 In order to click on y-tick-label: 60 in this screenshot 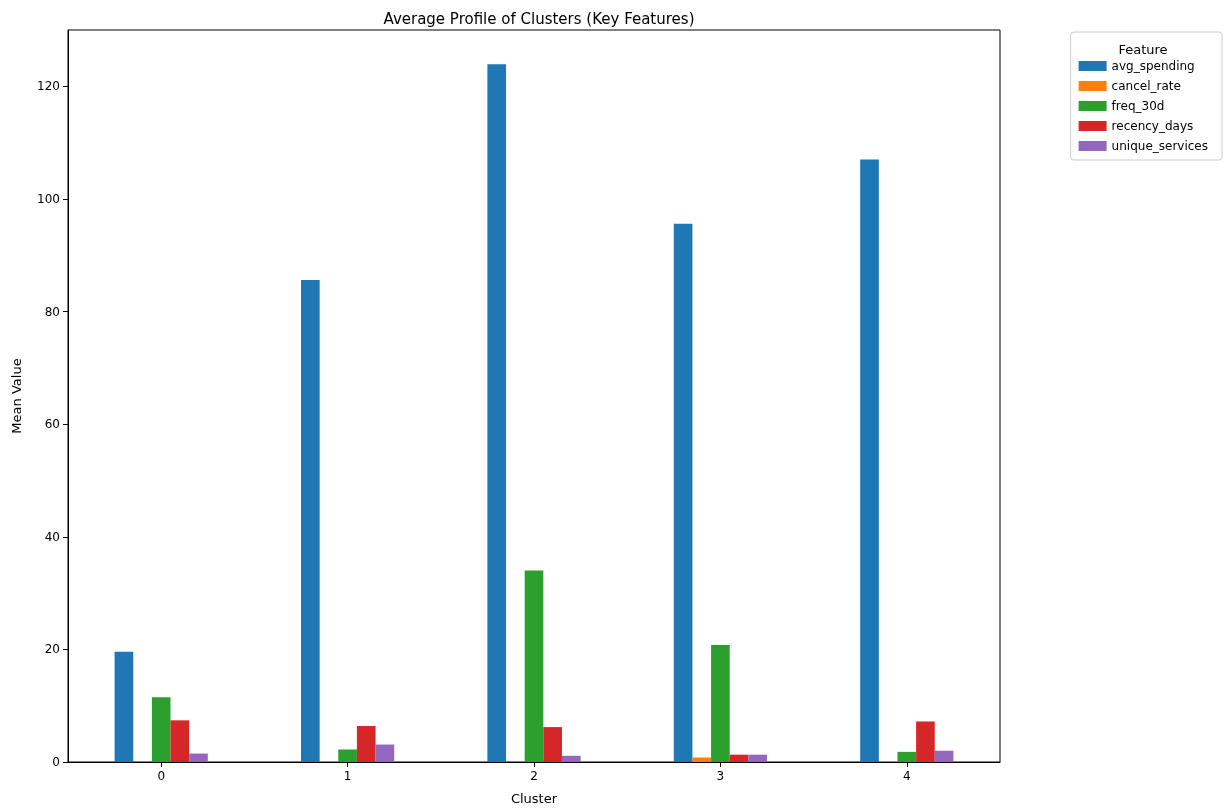, I will do `click(52, 424)`.